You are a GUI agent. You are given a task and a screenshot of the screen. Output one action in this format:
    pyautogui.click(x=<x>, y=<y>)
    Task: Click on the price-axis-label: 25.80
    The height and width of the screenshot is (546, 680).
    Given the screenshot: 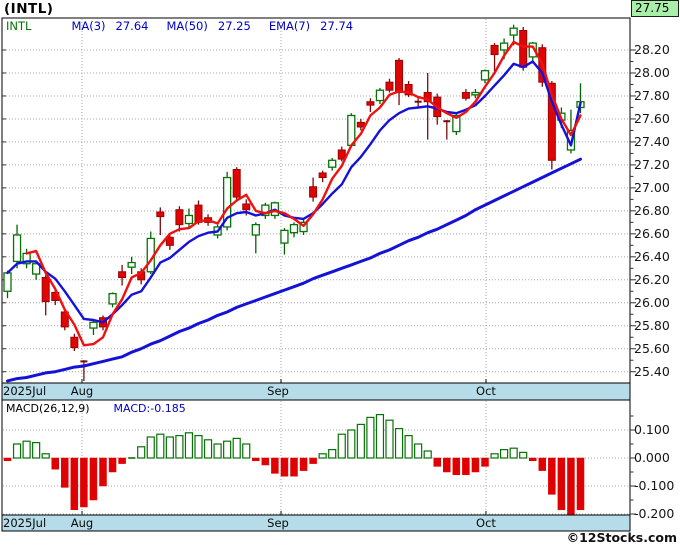 What is the action you would take?
    pyautogui.click(x=652, y=325)
    